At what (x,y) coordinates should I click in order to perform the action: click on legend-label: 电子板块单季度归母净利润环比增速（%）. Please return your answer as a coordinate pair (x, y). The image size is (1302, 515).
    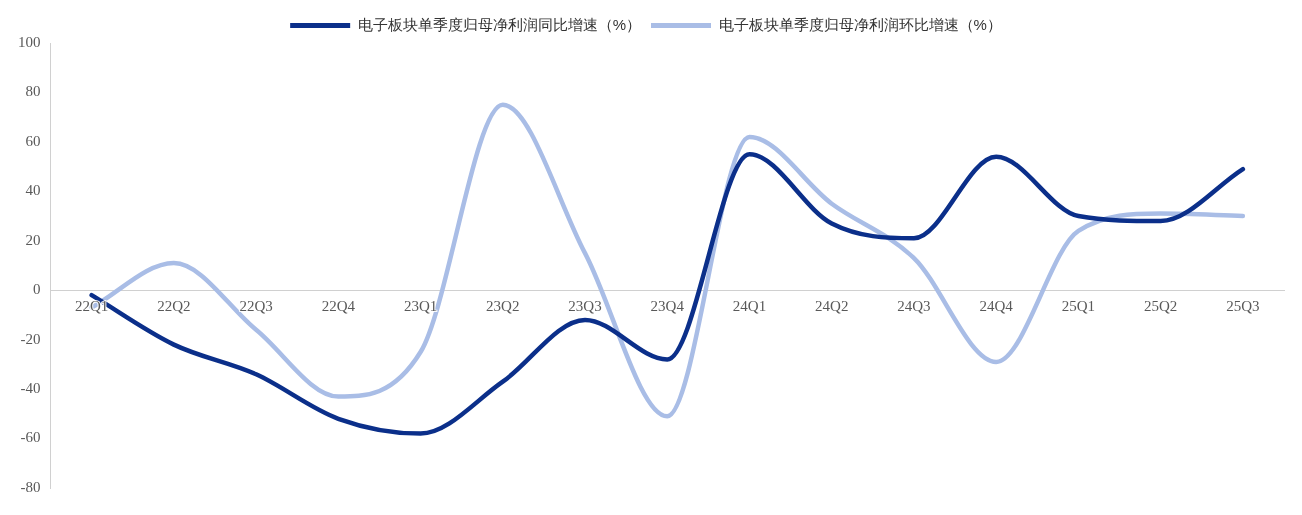
    Looking at the image, I should click on (860, 24).